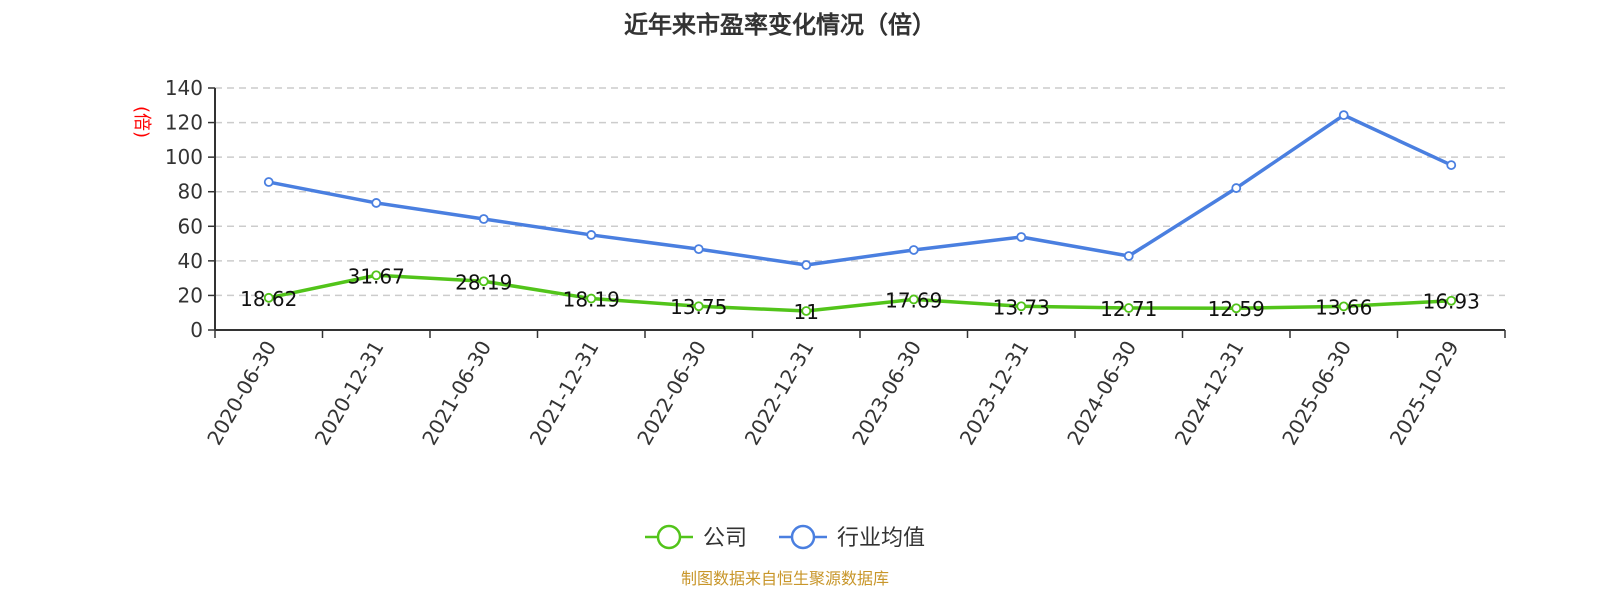  What do you see at coordinates (190, 261) in the screenshot?
I see `y-tick-label: 40` at bounding box center [190, 261].